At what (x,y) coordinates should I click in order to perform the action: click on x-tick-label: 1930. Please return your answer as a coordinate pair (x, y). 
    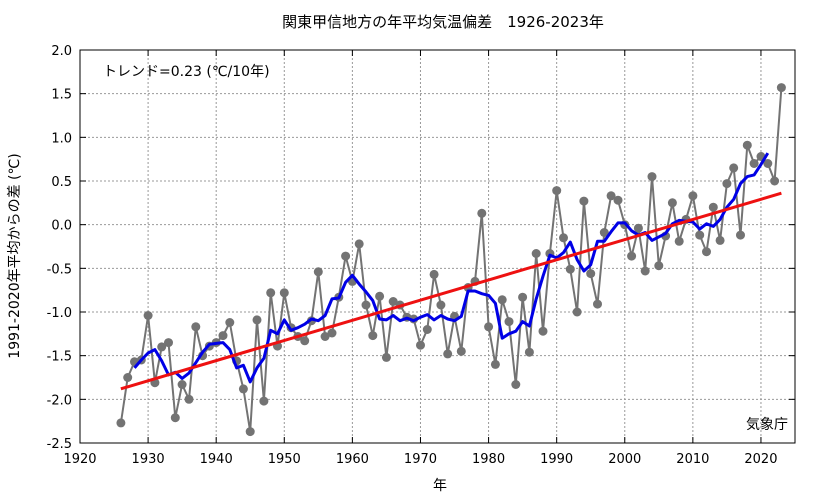
    Looking at the image, I should click on (148, 459).